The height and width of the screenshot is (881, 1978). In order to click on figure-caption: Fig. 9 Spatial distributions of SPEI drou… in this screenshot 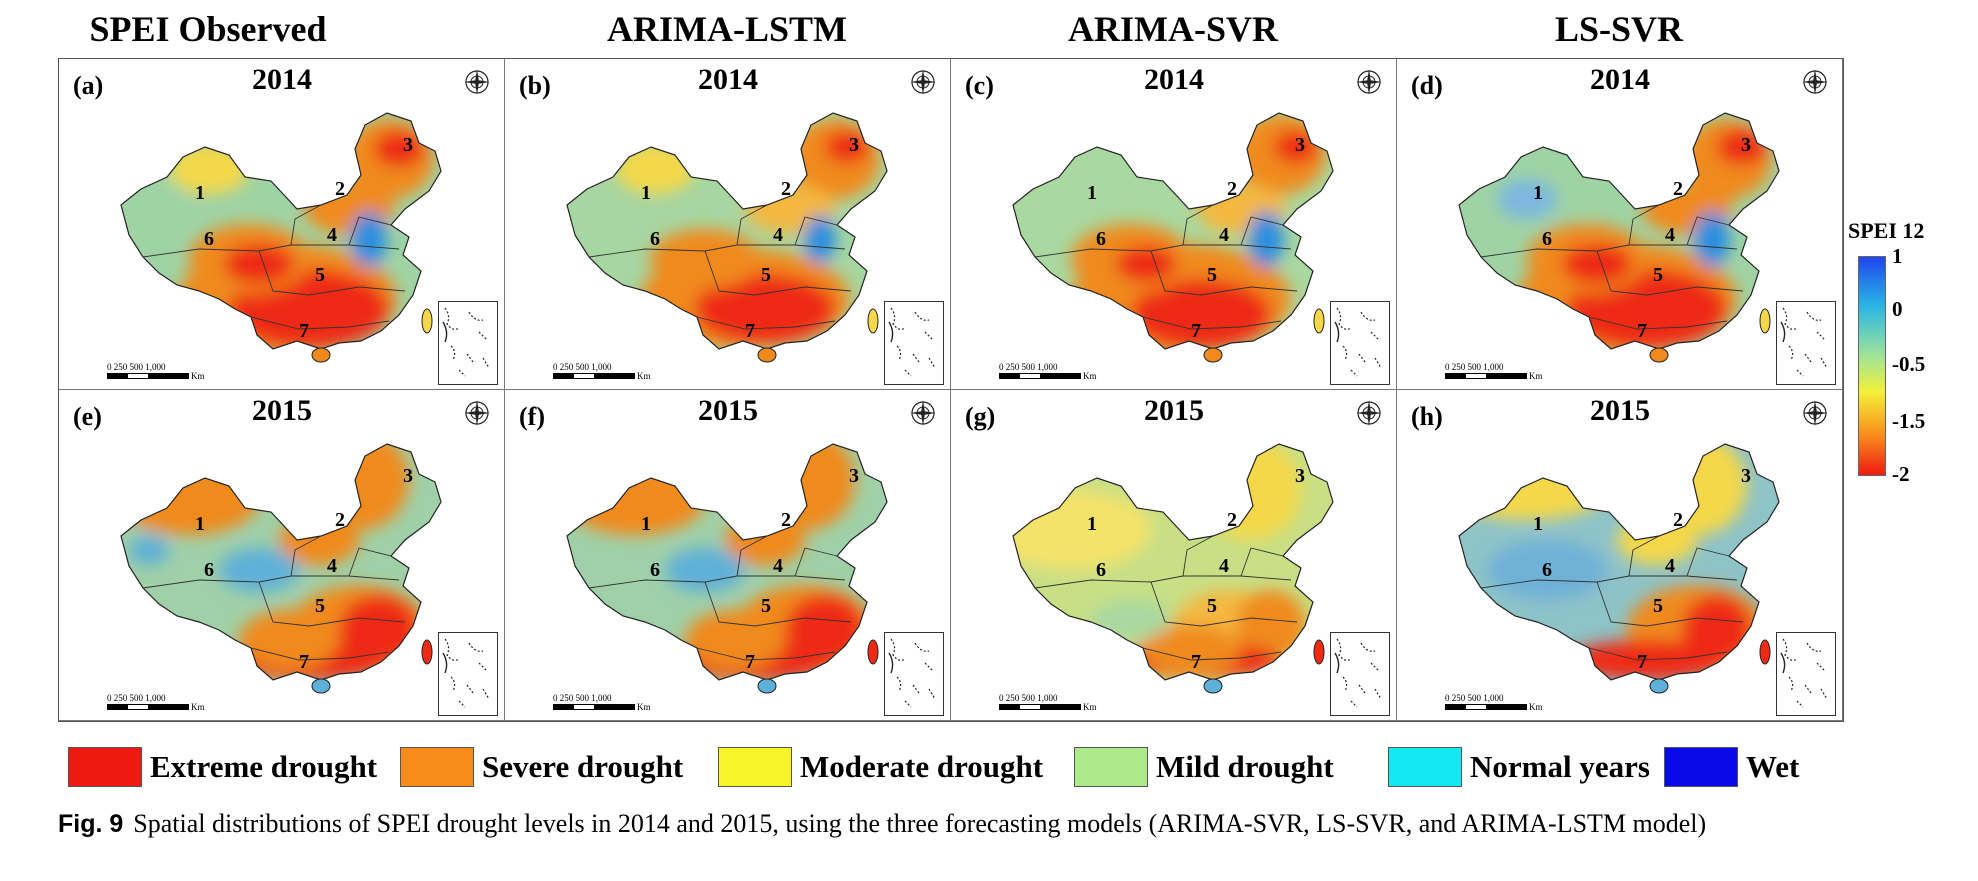, I will do `click(998, 824)`.